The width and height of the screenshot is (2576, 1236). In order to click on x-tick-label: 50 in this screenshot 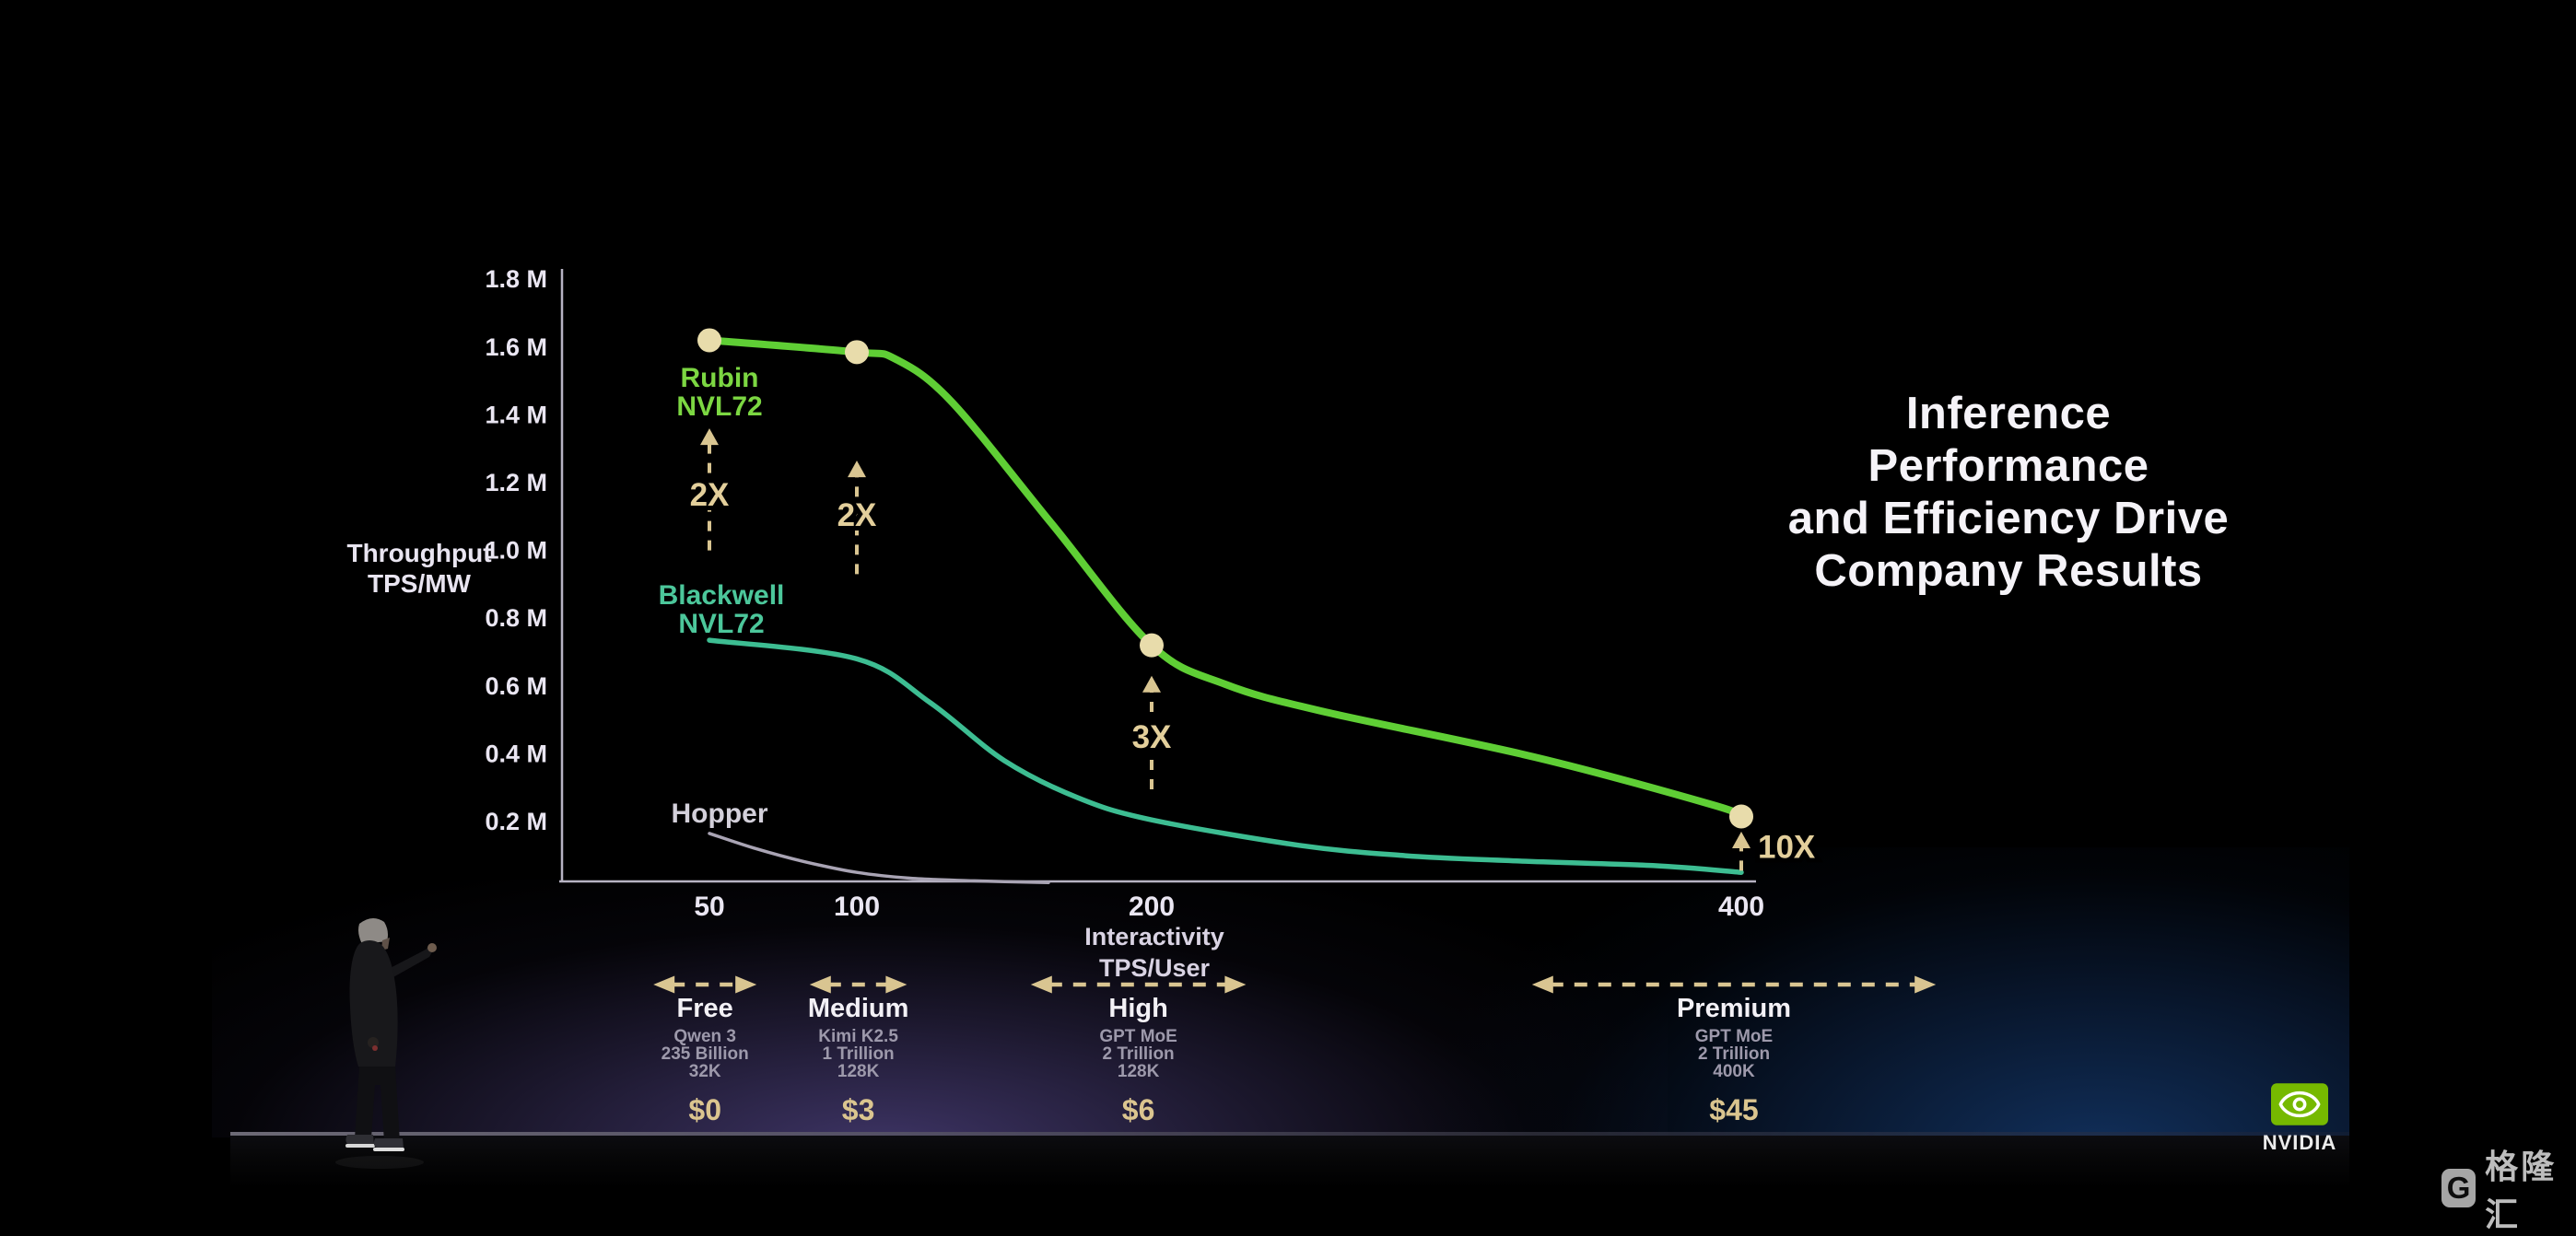, I will do `click(709, 907)`.